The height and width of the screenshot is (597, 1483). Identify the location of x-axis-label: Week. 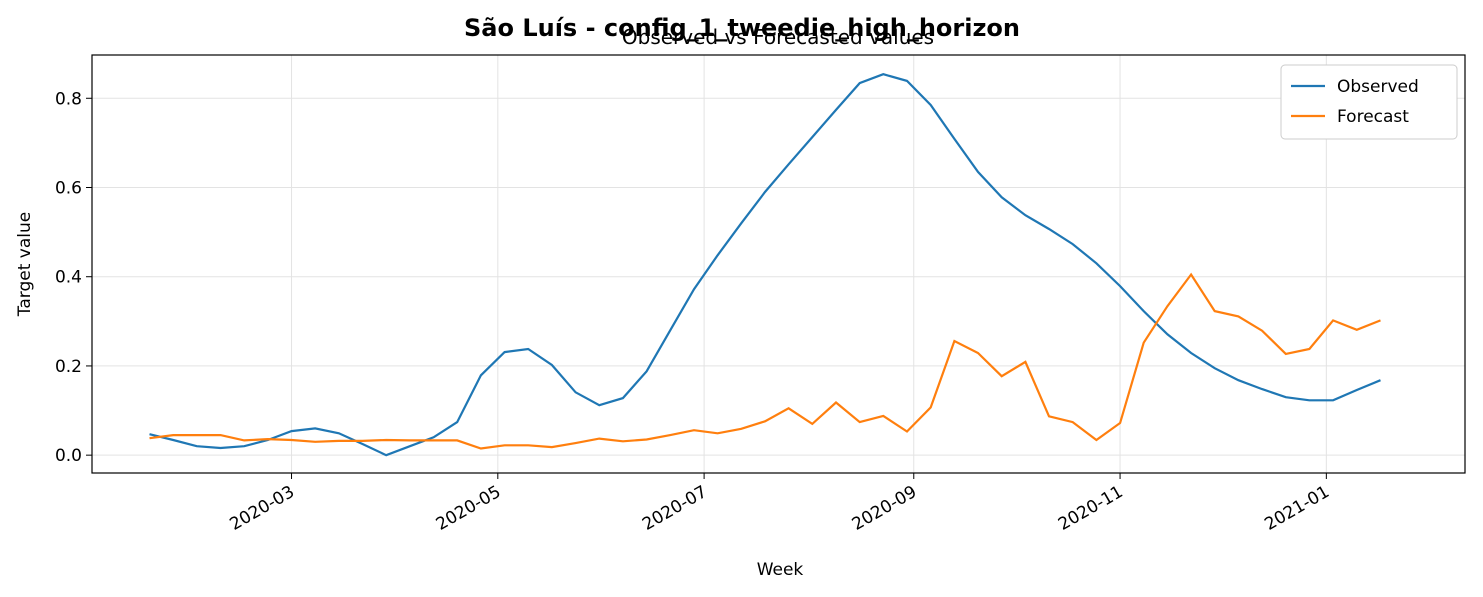
(780, 570).